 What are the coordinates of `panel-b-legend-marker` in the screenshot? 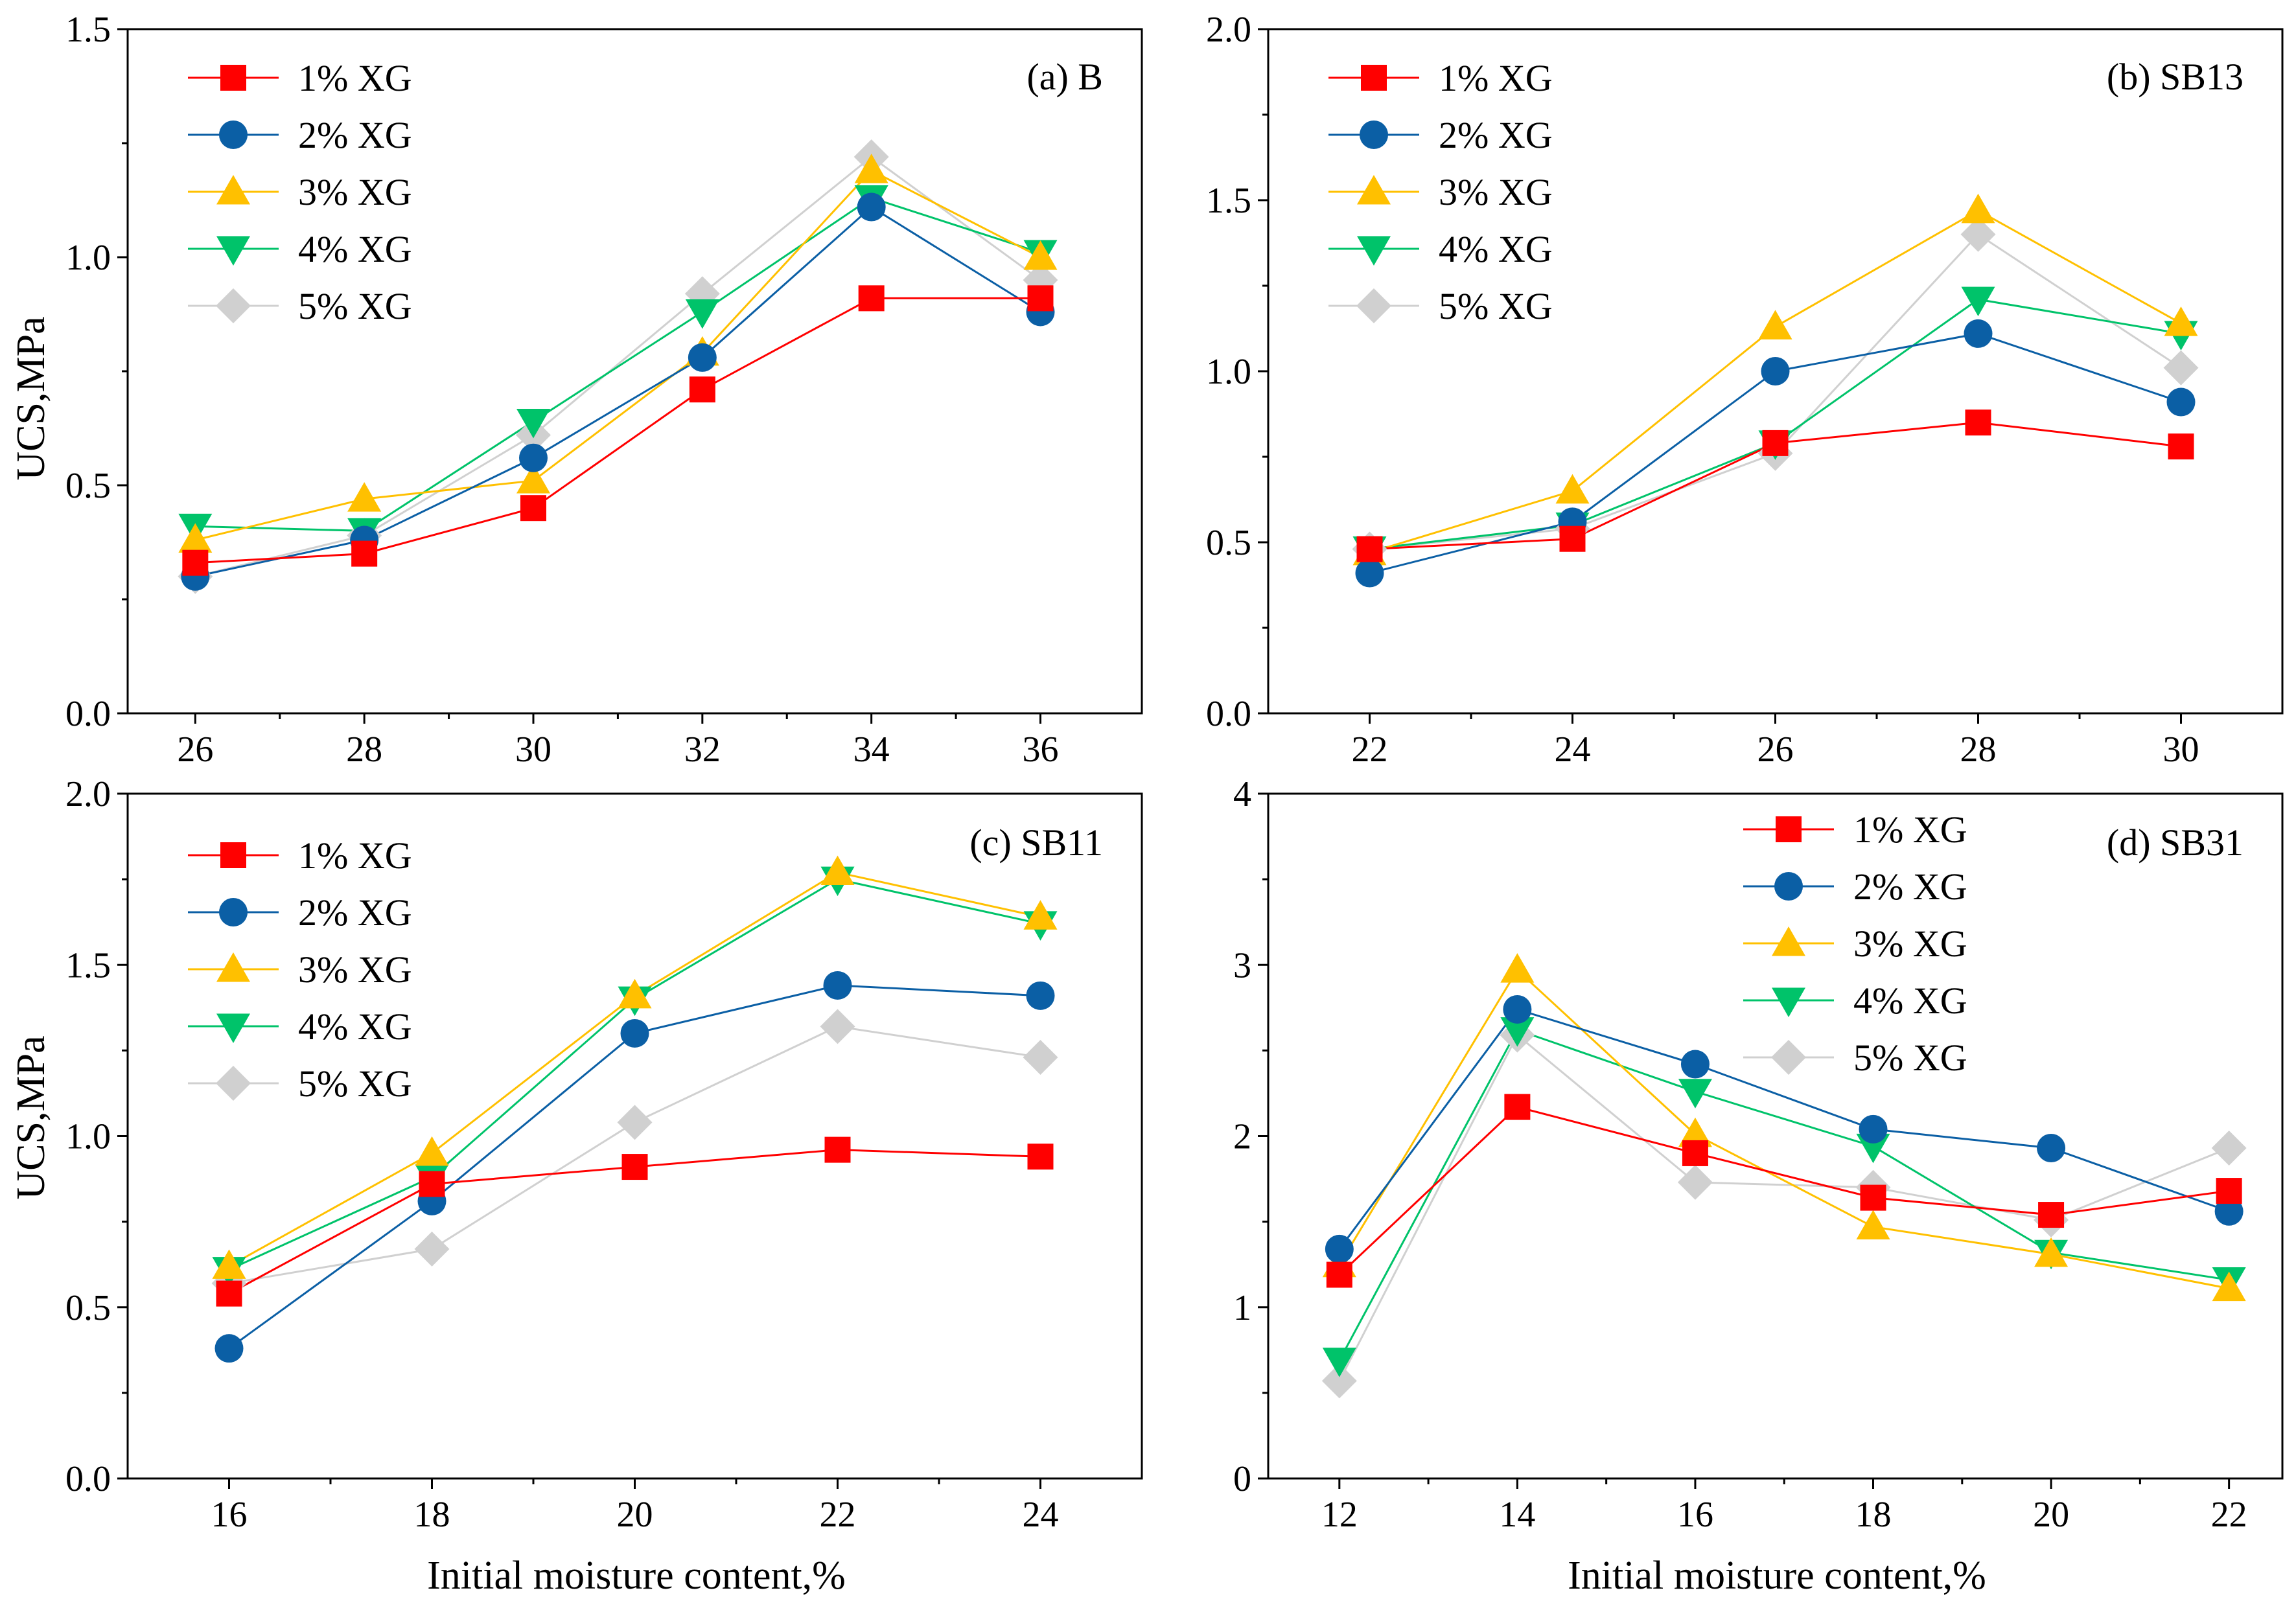 It's located at (1374, 190).